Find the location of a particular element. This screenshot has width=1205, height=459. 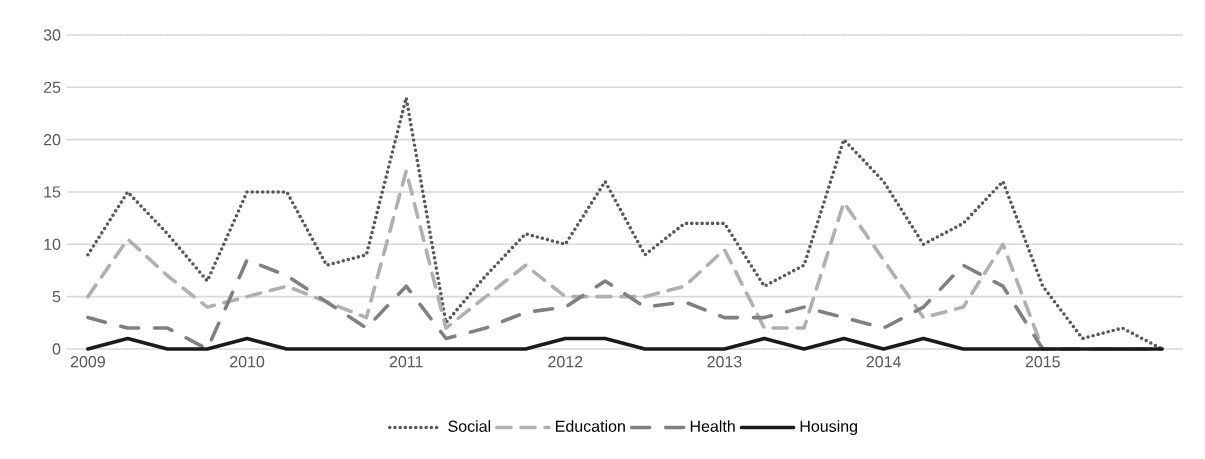

x-tick-label: 2015 is located at coordinates (1042, 362).